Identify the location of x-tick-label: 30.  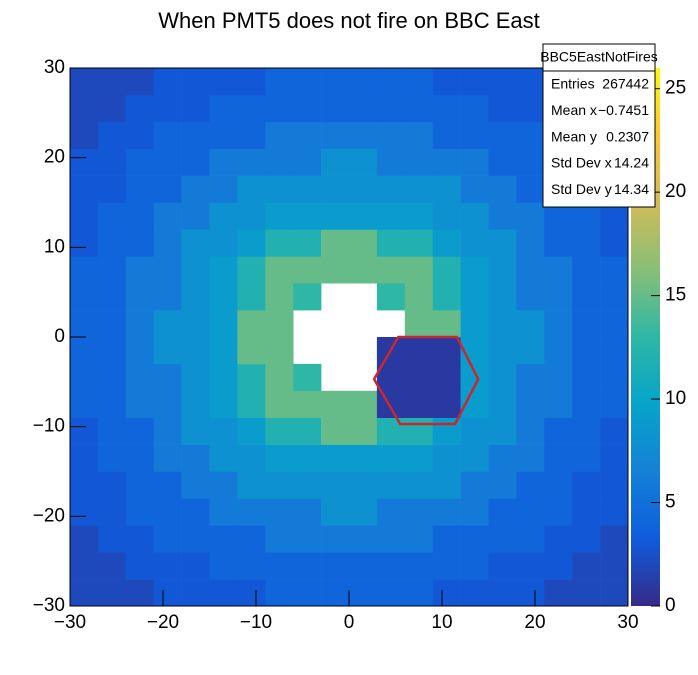
(627, 622).